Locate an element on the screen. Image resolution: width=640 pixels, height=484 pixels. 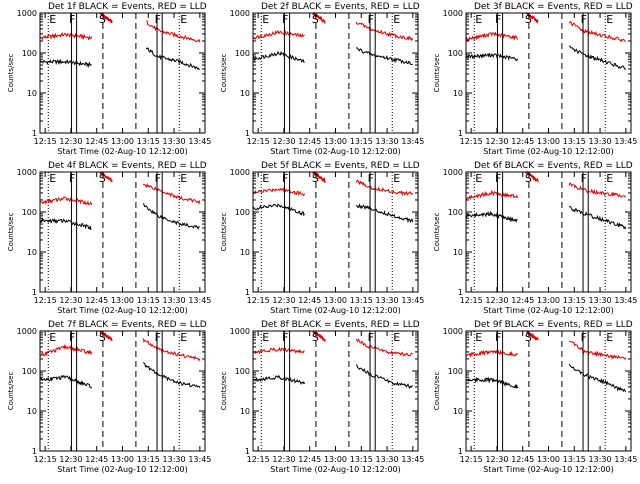
chart-title: Det 4f BLACK = Events, RED = LLD is located at coordinates (127, 166).